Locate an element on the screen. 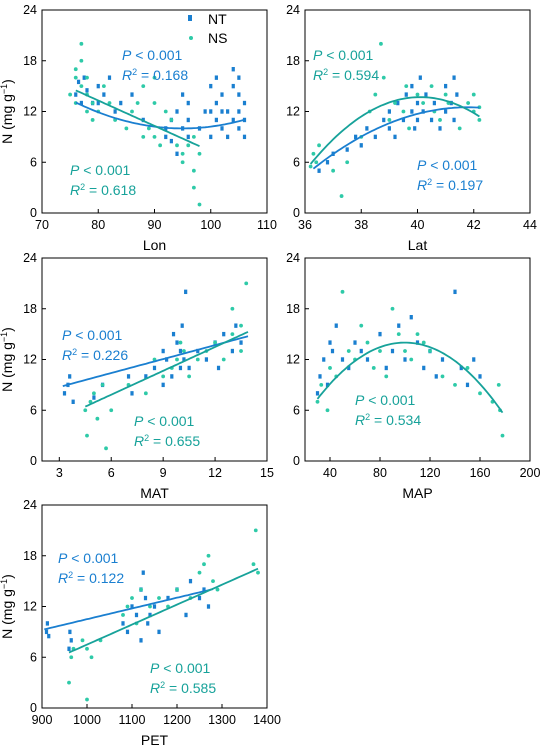  r2-value-NT: R2 = 0.122 is located at coordinates (91, 578).